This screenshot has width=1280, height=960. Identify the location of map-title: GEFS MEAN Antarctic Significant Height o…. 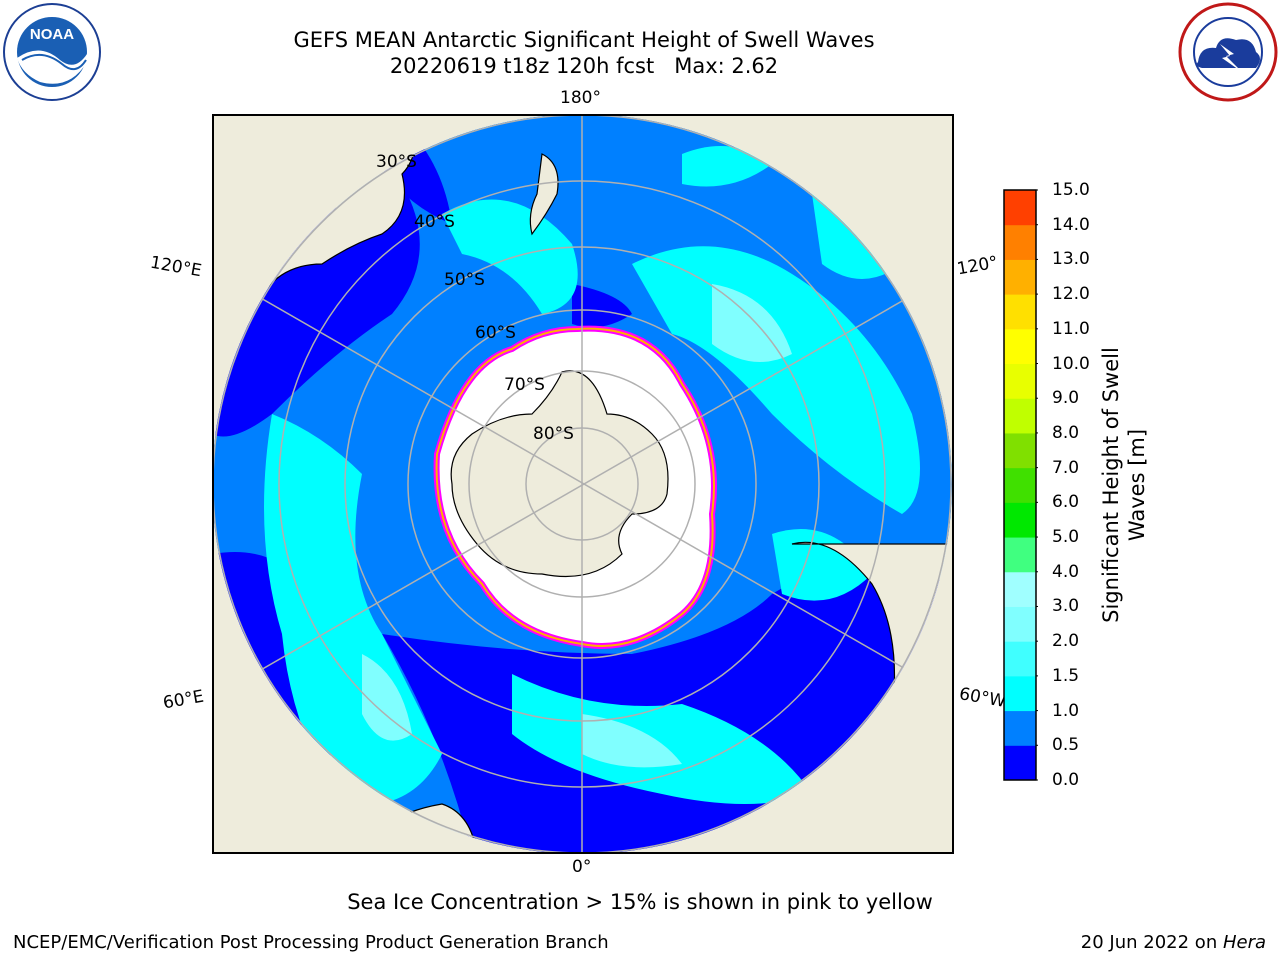
(584, 40).